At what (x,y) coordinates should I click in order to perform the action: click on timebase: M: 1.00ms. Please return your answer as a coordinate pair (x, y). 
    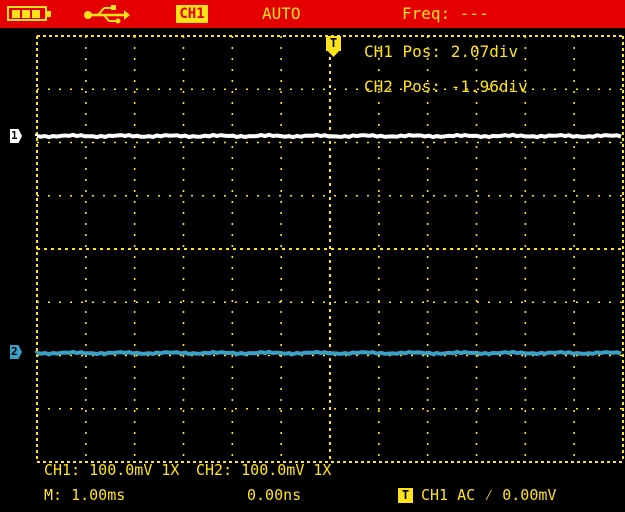
    Looking at the image, I should click on (85, 495).